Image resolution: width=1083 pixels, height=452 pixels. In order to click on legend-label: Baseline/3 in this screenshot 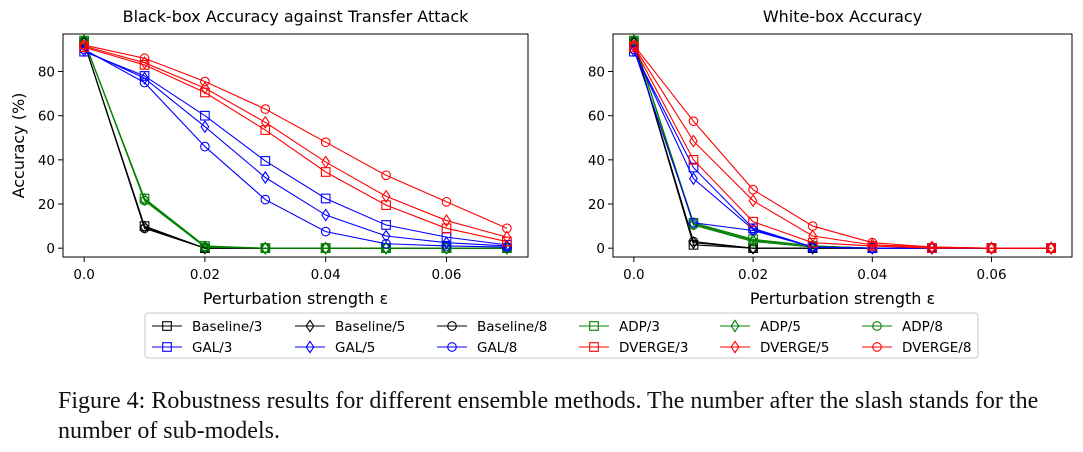, I will do `click(227, 327)`.